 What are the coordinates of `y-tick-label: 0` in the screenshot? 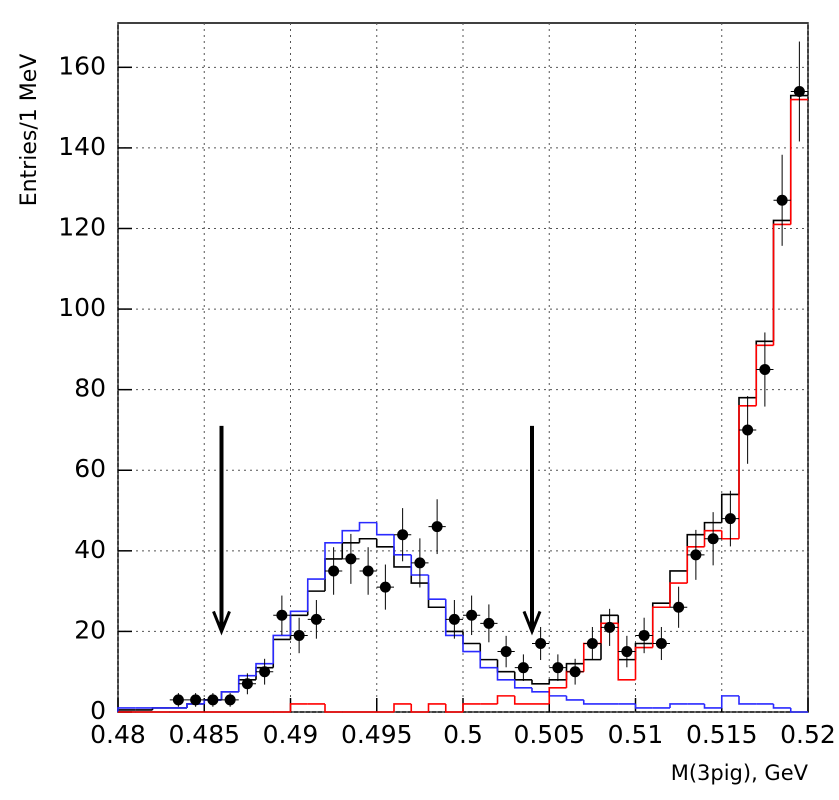 It's located at (98, 710).